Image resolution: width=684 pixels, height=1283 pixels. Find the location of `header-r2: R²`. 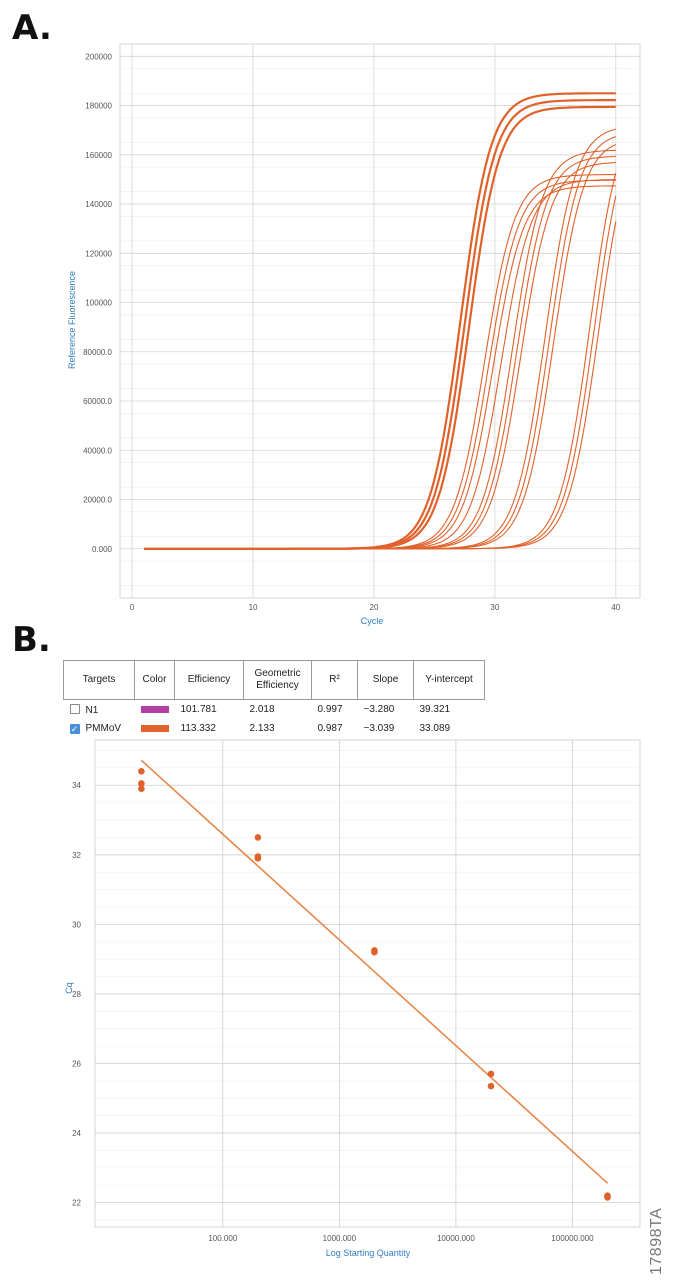

header-r2: R² is located at coordinates (334, 680).